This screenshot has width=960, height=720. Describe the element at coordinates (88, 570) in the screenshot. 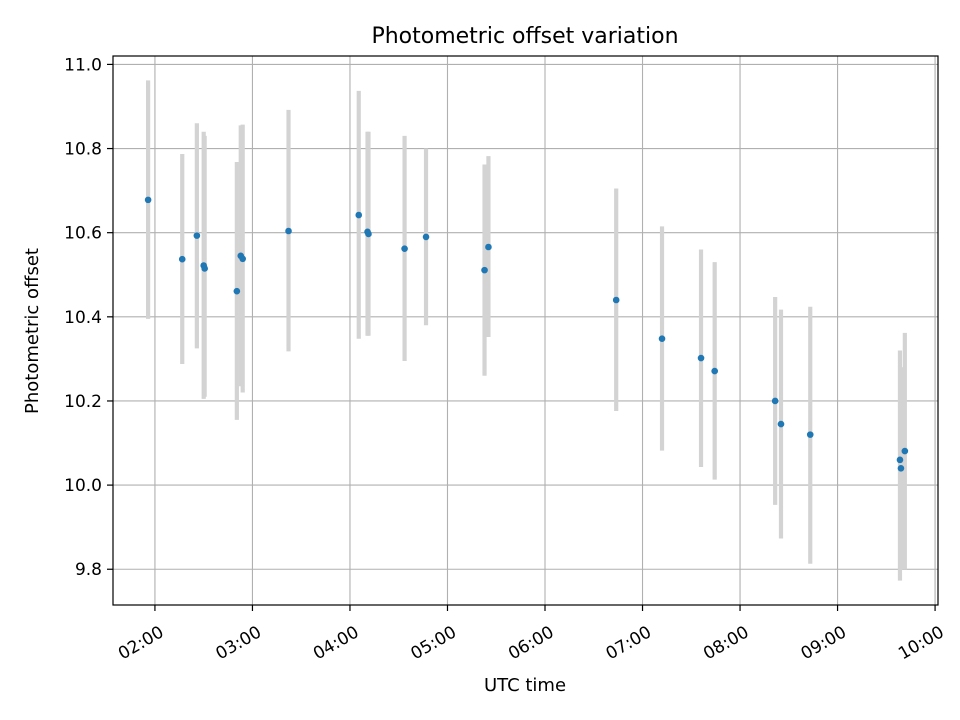

I see `y-tick-label: 9.8` at that location.